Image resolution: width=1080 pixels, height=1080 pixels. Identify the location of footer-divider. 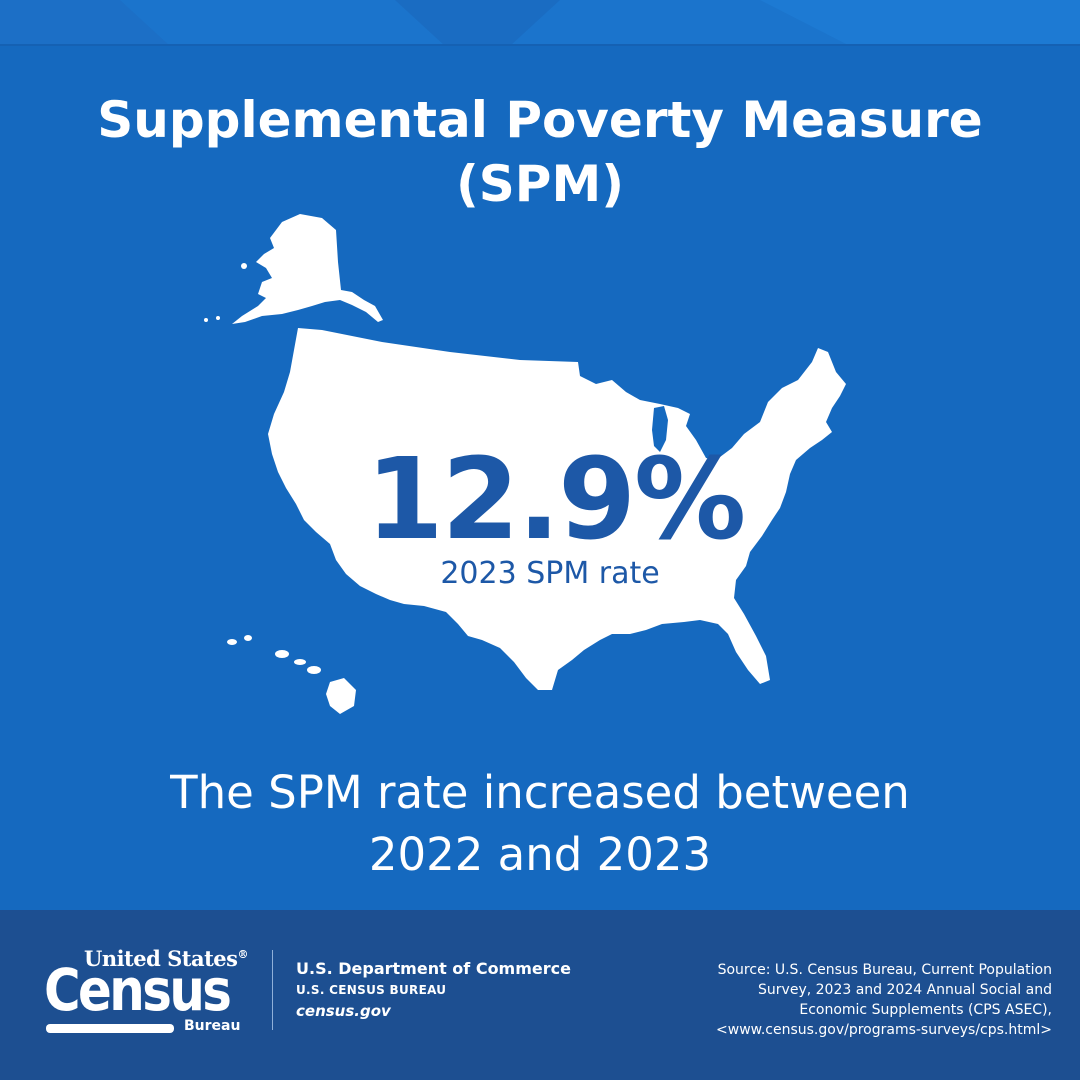
(272, 990).